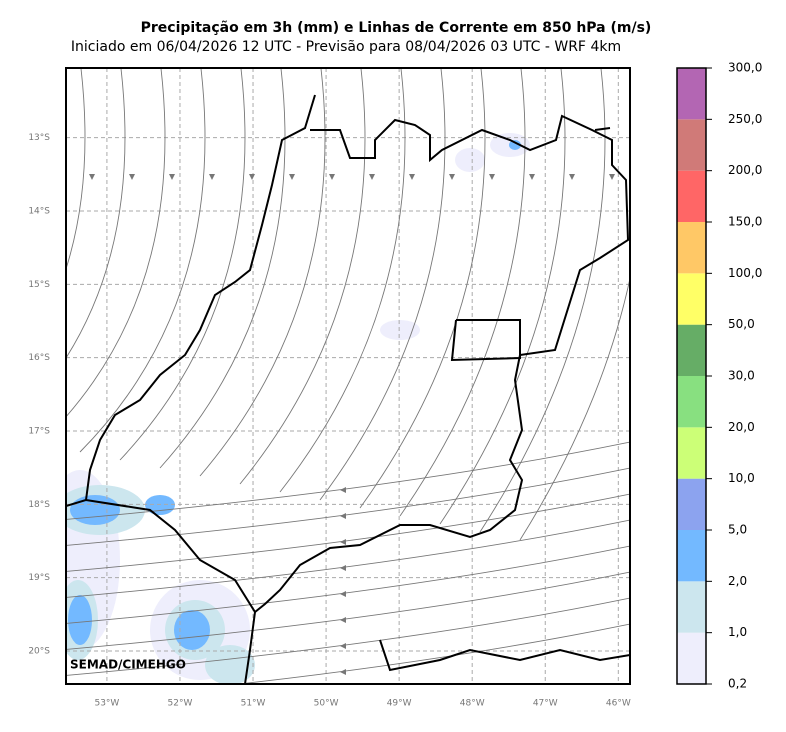  I want to click on credit: SEMAD/CIMEHGO, so click(128, 665).